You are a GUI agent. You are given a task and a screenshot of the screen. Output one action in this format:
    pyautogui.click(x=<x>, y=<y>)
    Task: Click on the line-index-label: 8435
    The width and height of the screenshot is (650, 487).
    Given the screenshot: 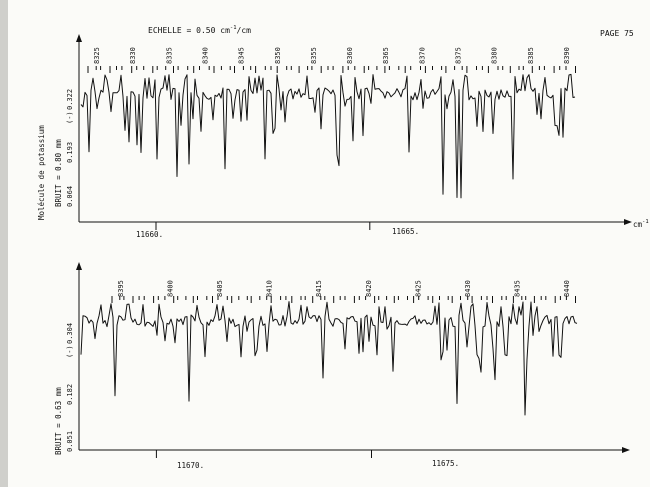 What is the action you would take?
    pyautogui.click(x=517, y=288)
    